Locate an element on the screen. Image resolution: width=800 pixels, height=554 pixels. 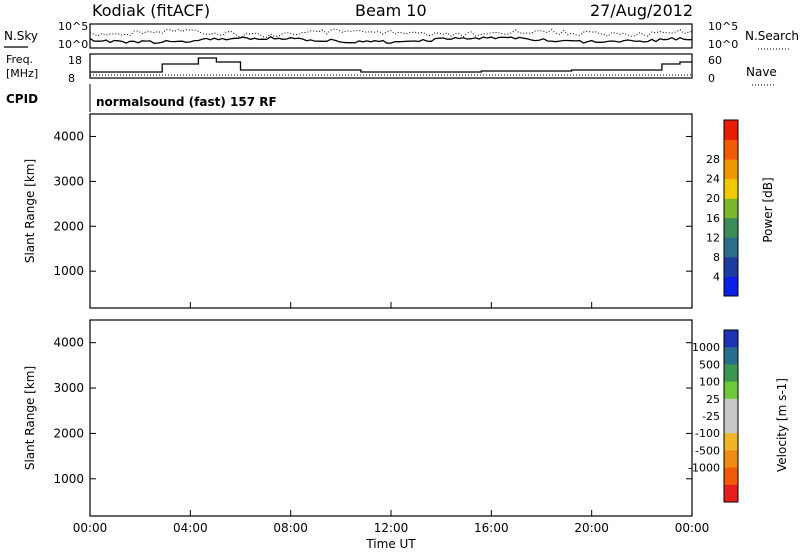
colorbar-tick-label: 25 is located at coordinates (713, 399).